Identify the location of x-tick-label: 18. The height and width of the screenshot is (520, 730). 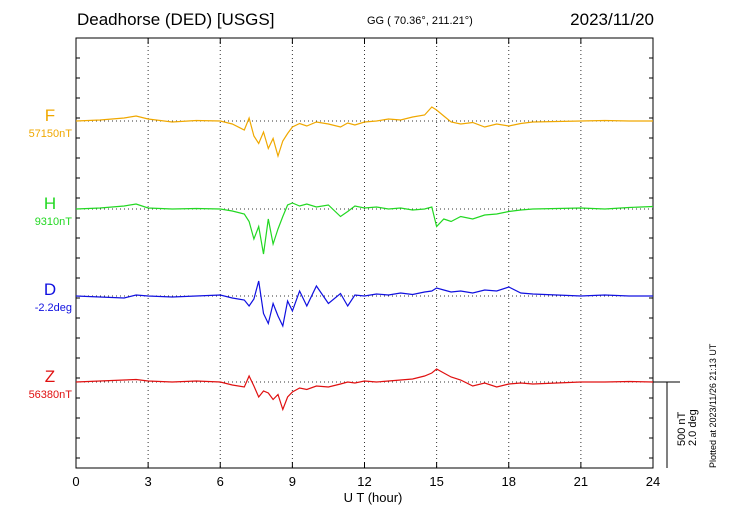
(508, 481).